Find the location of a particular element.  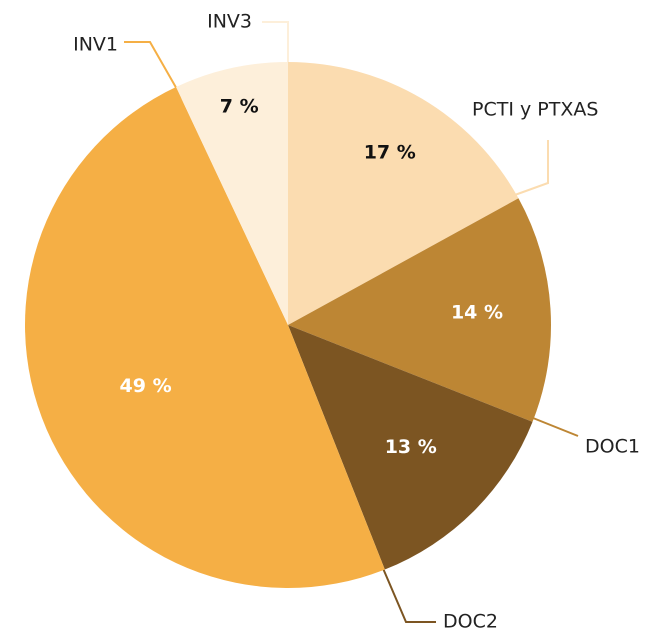

category-label: INV1 is located at coordinates (95, 45).